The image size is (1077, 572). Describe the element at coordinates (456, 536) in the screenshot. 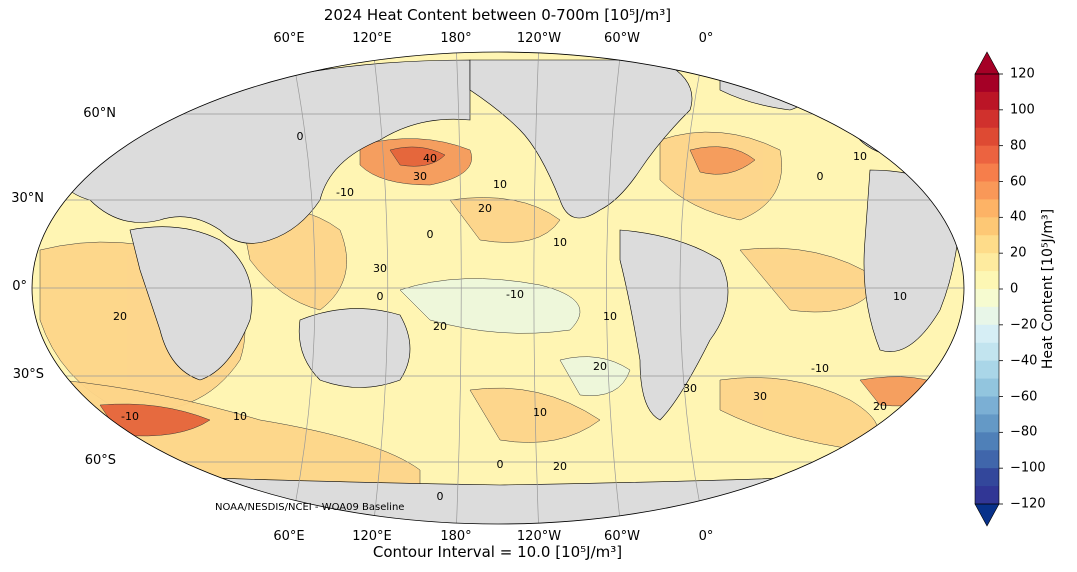

I see `lon-label-bottom-180: 180°` at that location.